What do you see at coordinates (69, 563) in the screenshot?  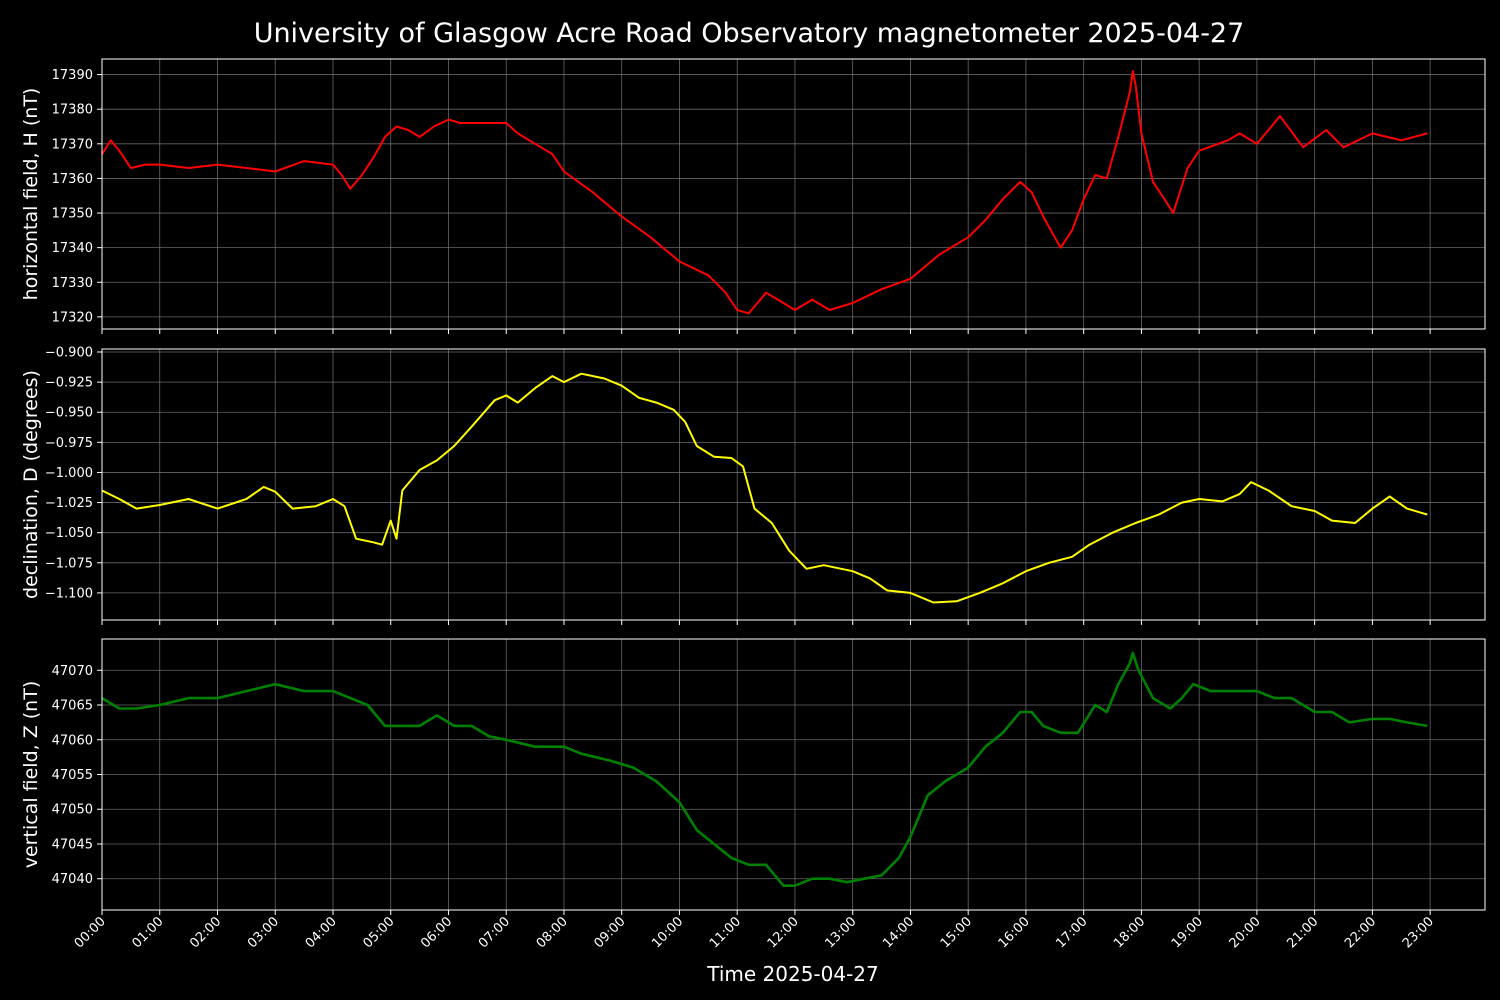 I see `y-tick-label: −1.075` at bounding box center [69, 563].